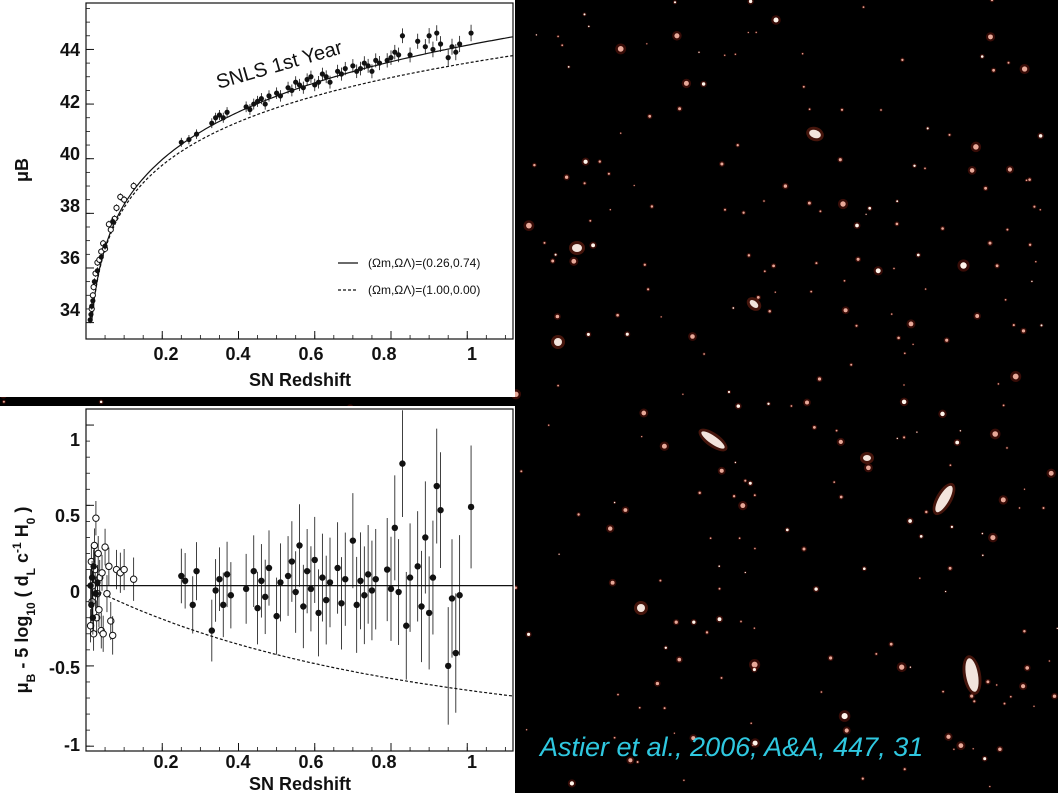 The height and width of the screenshot is (793, 1058). What do you see at coordinates (424, 290) in the screenshot?
I see `legend-label-dashed: (Ωm,ΩΛ)=(1.00,0.00)` at bounding box center [424, 290].